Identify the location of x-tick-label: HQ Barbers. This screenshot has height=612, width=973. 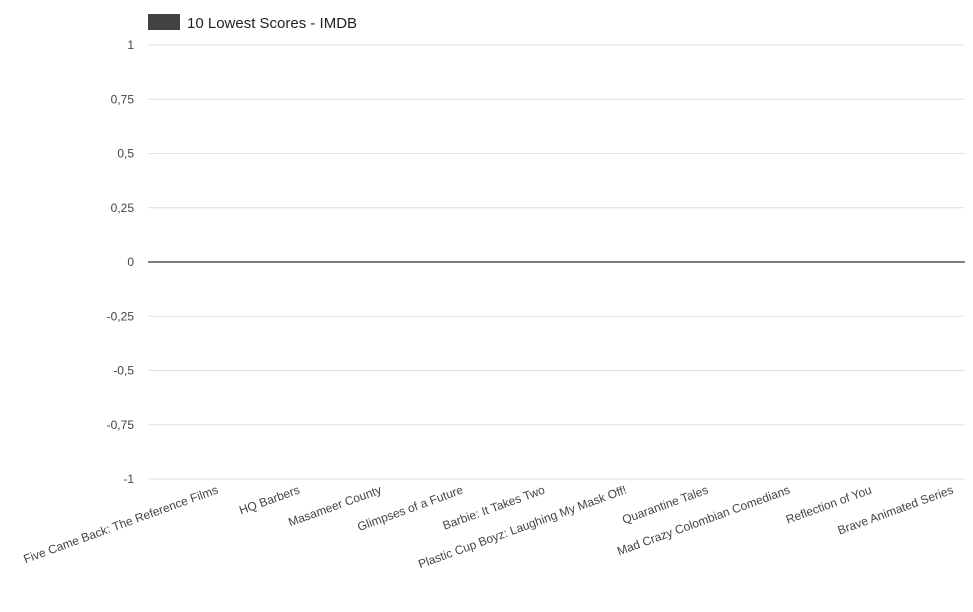
(269, 500).